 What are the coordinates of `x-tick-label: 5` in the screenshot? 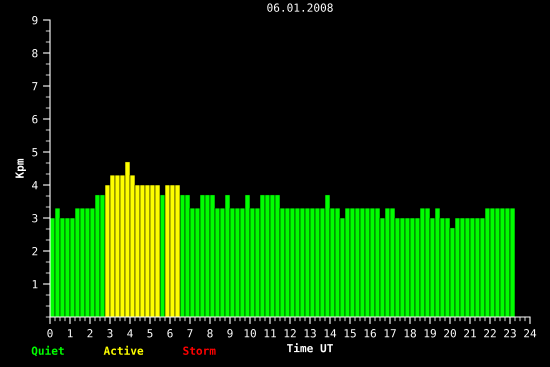 It's located at (149, 333).